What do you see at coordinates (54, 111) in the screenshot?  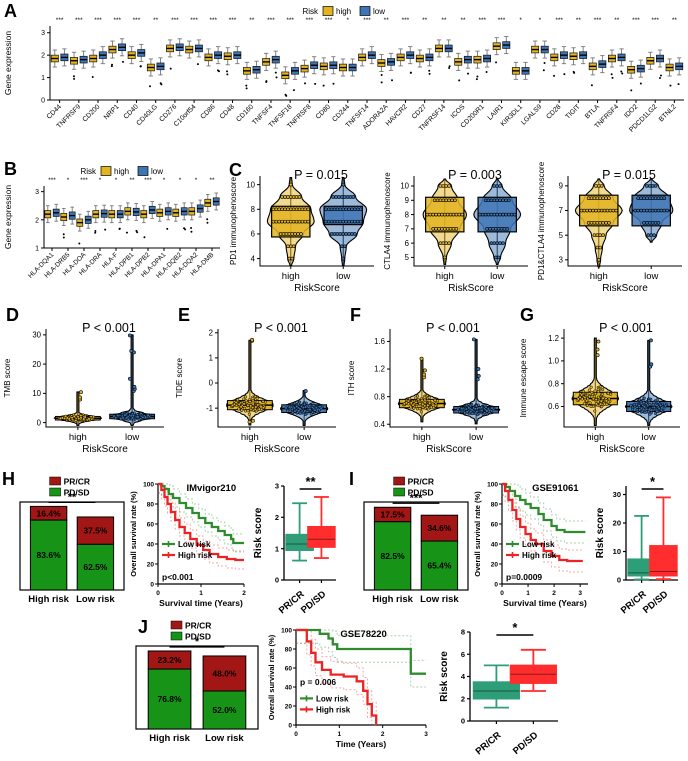 I see `svg-text: CD44` at bounding box center [54, 111].